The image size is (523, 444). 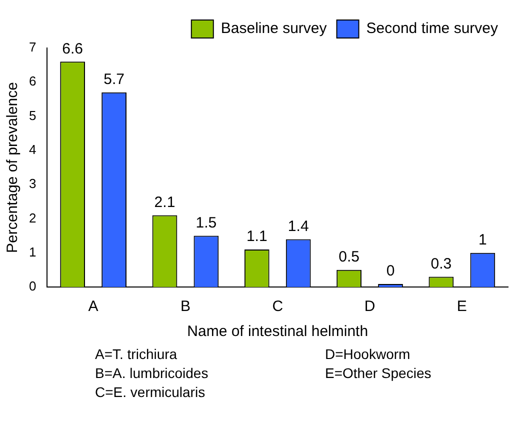 What do you see at coordinates (441, 263) in the screenshot?
I see `data-label: 0.3` at bounding box center [441, 263].